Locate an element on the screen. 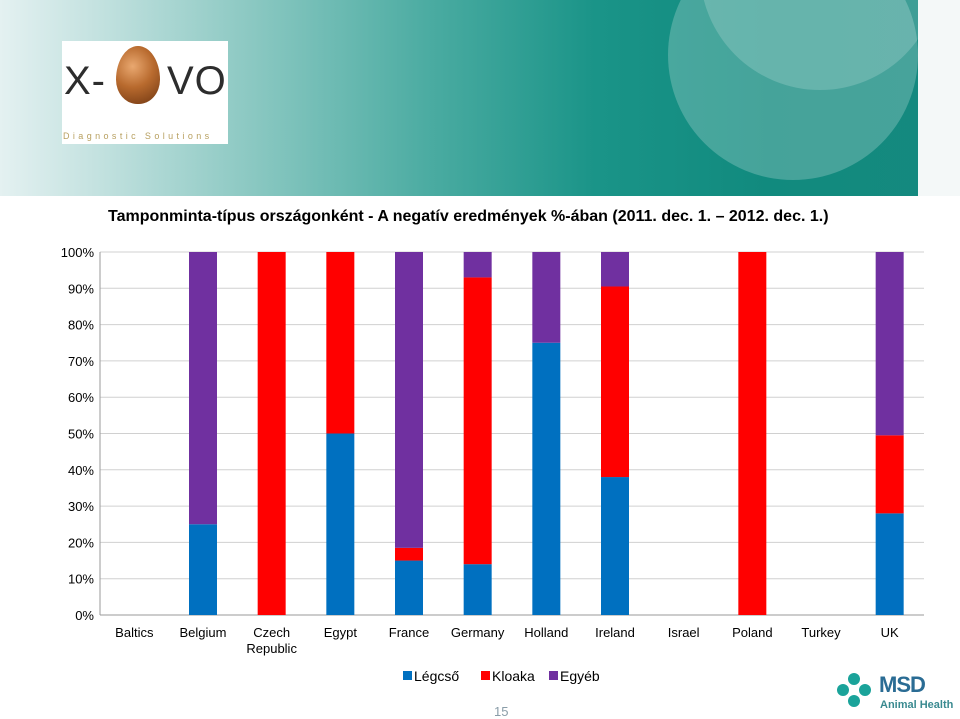 This screenshot has width=960, height=719. msd-logo: MSD Animal Health is located at coordinates (898, 691).